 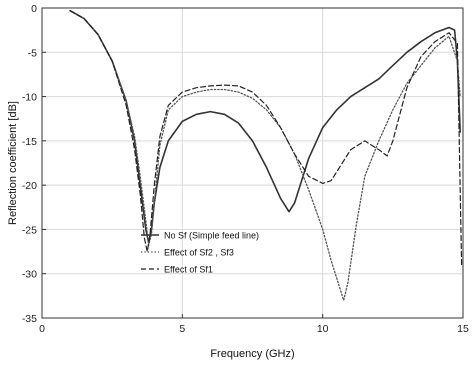 I want to click on legend-label-2: Effect of Sf2 , Sf3, so click(x=199, y=253).